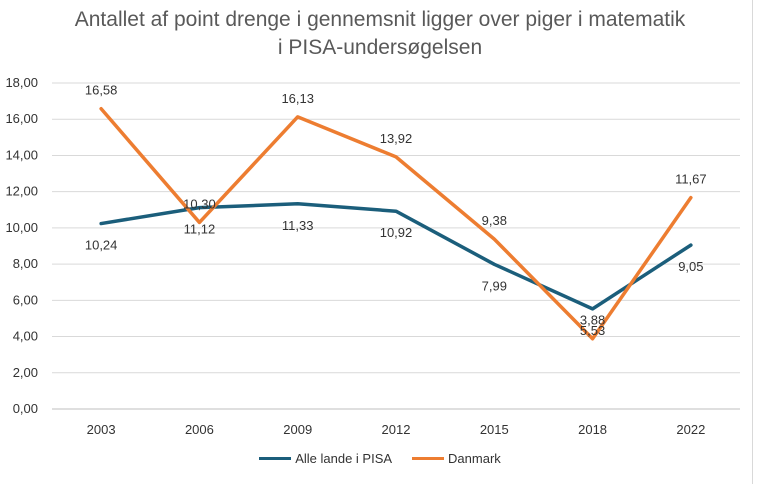 Image resolution: width=760 pixels, height=484 pixels. I want to click on data-label: 9,38, so click(494, 220).